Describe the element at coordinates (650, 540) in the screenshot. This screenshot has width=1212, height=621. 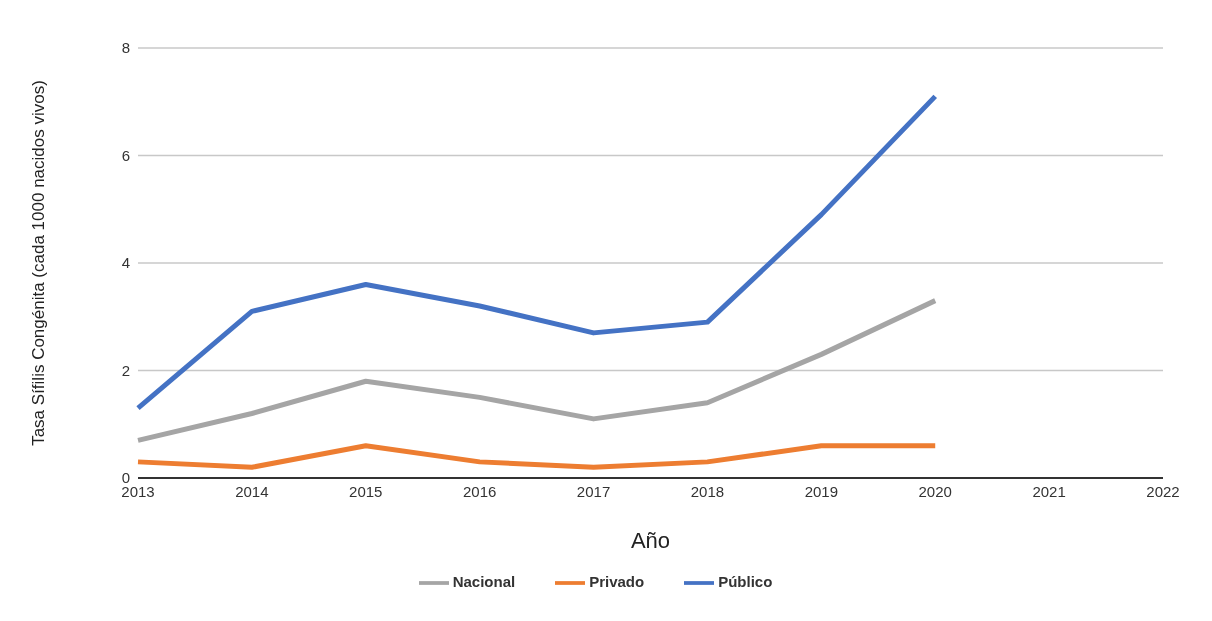
I see `x-axis-title: Año` at that location.